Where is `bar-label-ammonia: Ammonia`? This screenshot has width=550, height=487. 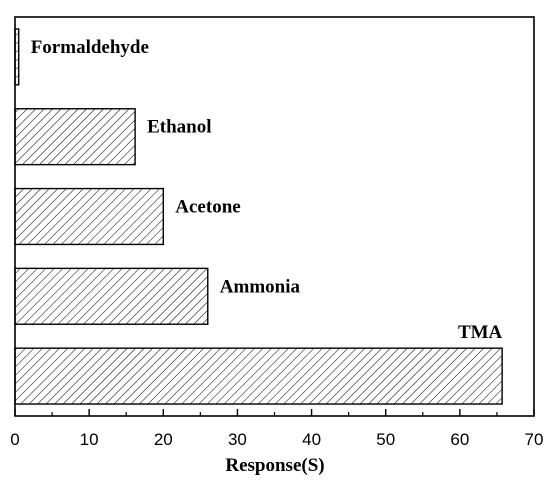 bar-label-ammonia: Ammonia is located at coordinates (260, 286).